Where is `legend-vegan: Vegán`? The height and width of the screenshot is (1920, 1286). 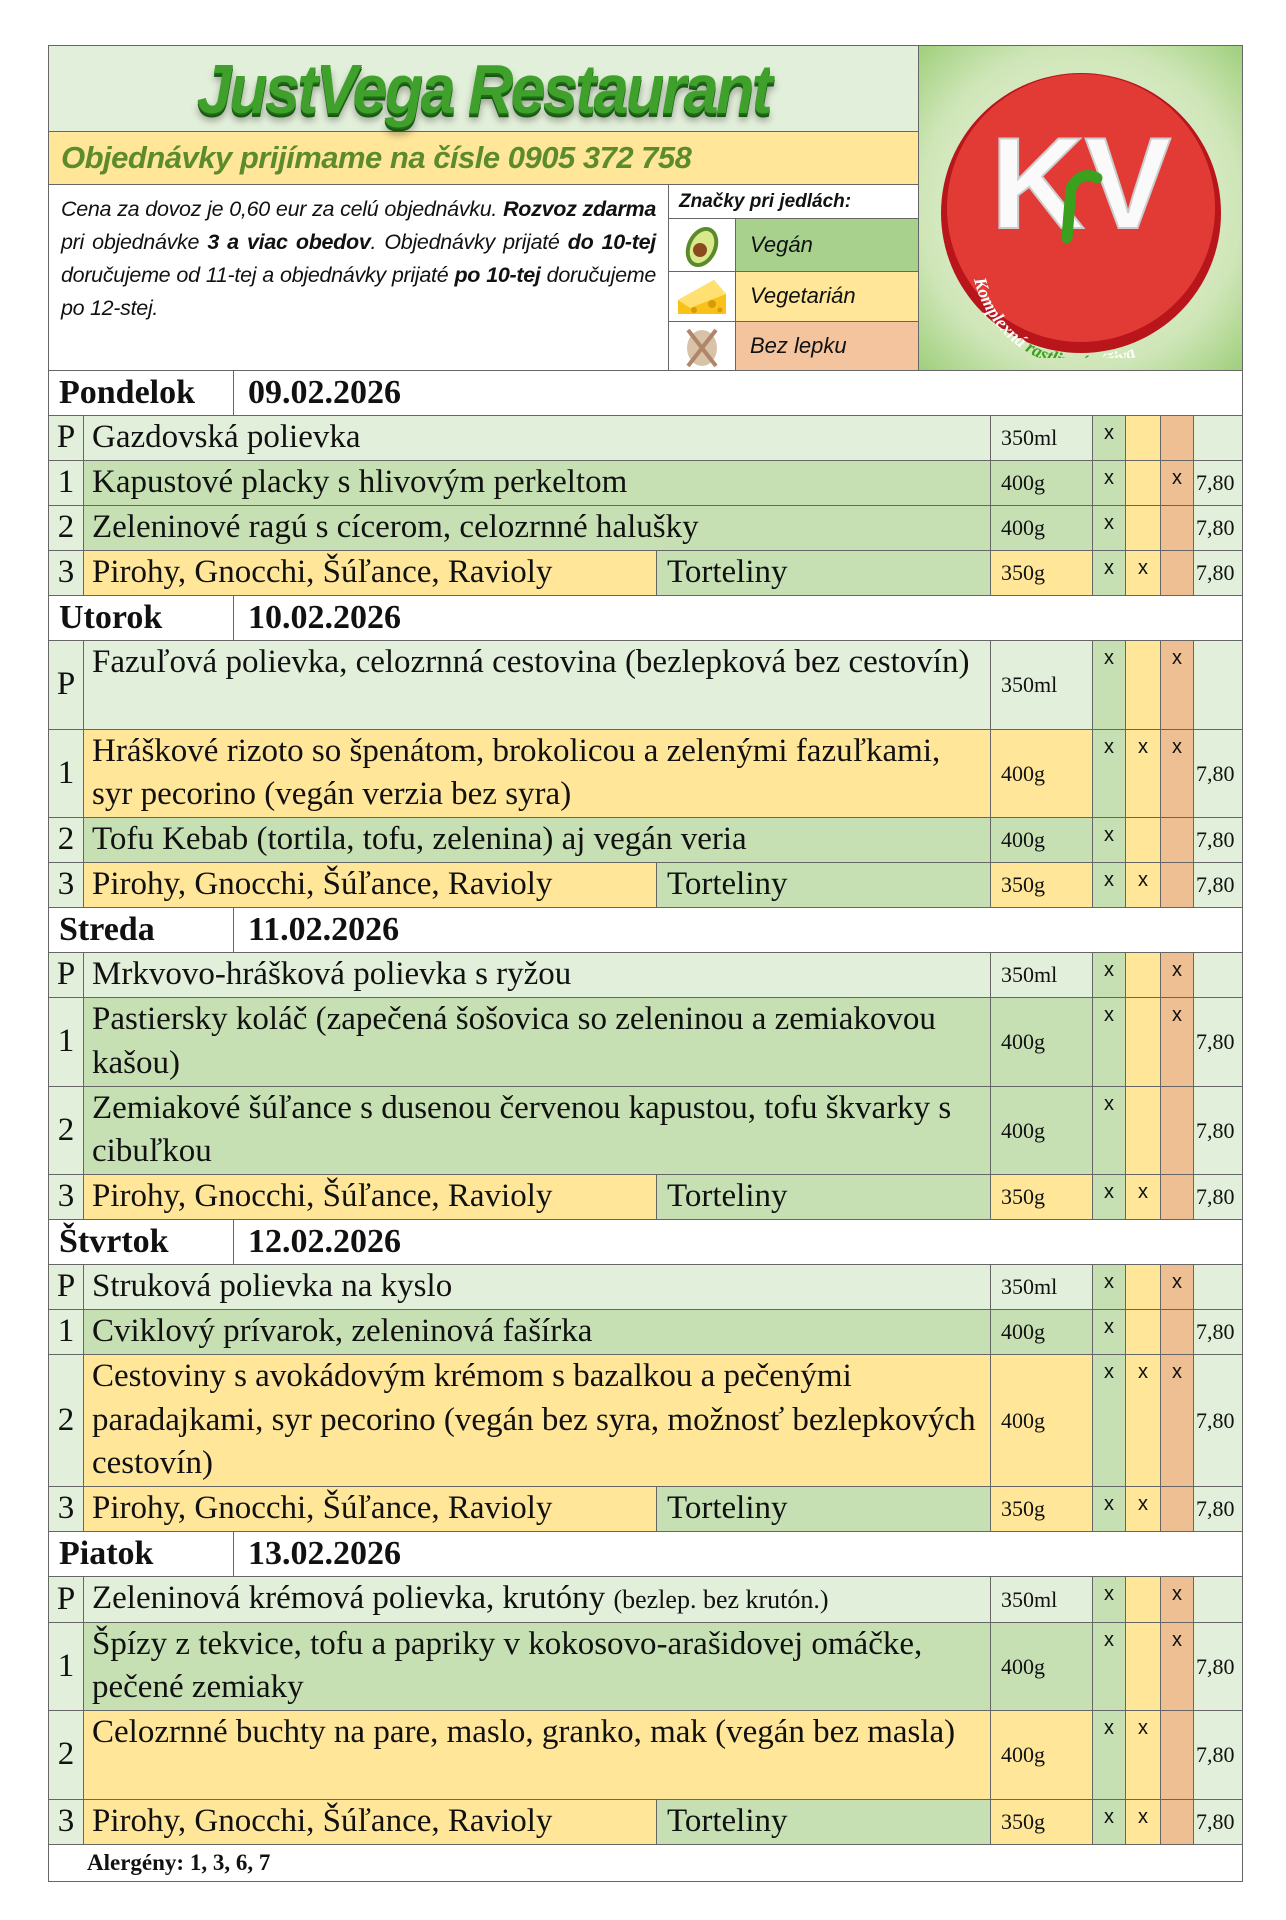
legend-vegan: Vegán is located at coordinates (793, 245).